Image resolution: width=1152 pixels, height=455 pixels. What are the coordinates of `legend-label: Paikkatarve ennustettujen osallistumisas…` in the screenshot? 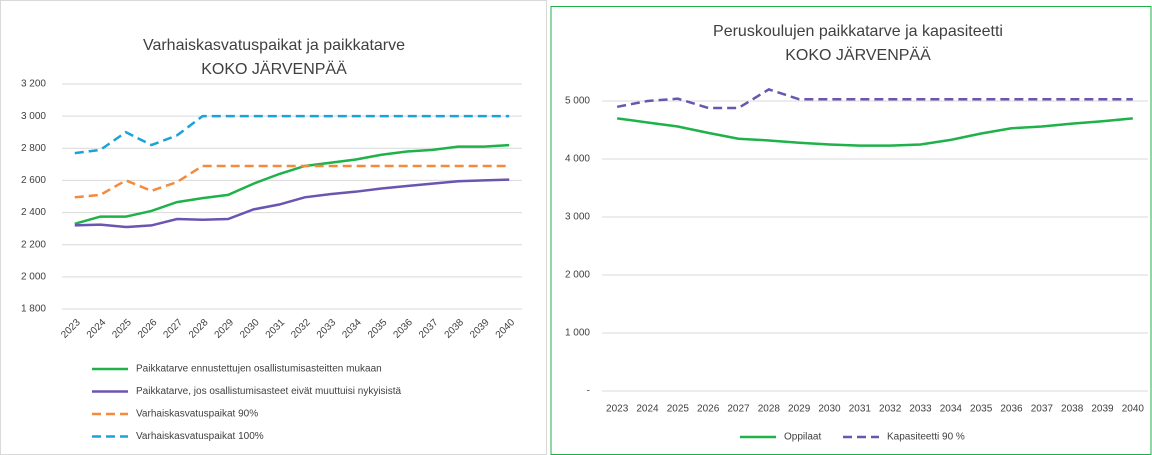 It's located at (259, 369).